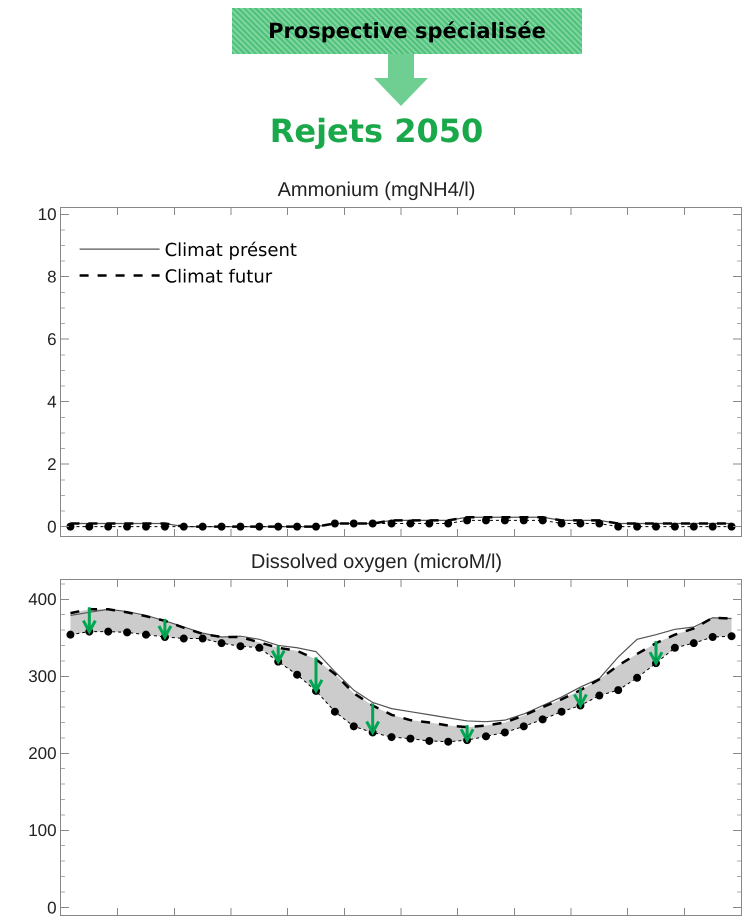 The image size is (753, 921). Describe the element at coordinates (218, 277) in the screenshot. I see `legend-label: Climat futur` at that location.